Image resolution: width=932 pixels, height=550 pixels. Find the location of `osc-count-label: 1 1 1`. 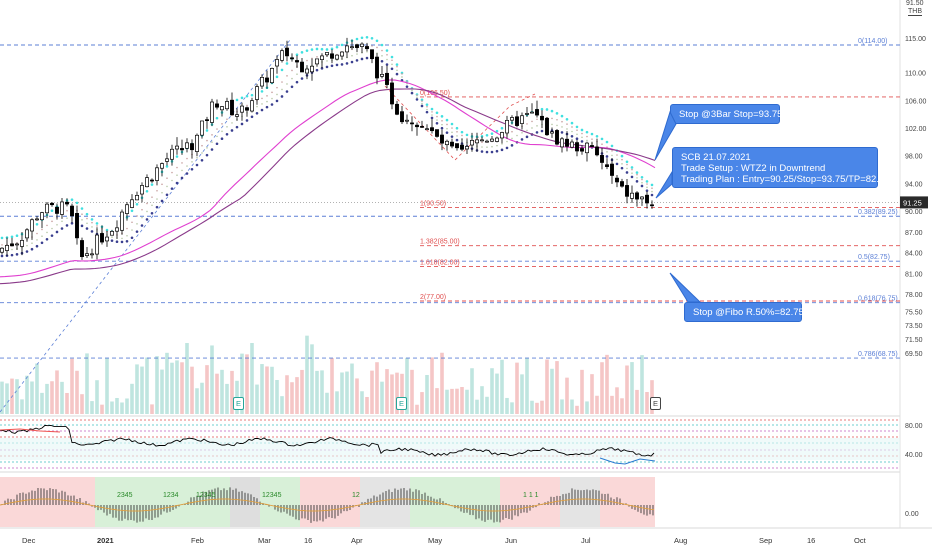

osc-count-label: 1 1 1 is located at coordinates (531, 495).